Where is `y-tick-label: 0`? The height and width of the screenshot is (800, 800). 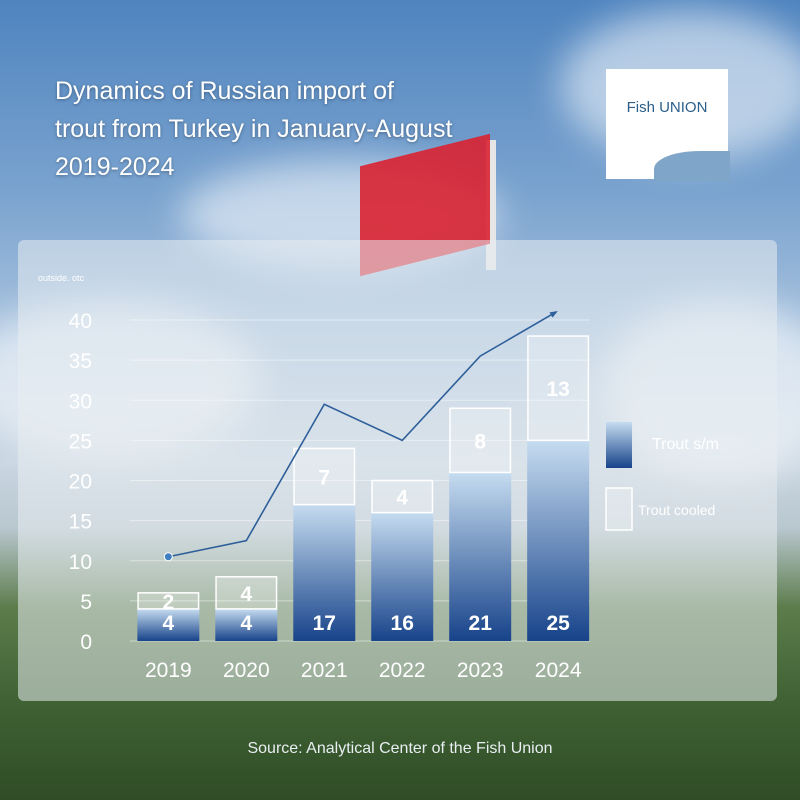
y-tick-label: 0 is located at coordinates (86, 642).